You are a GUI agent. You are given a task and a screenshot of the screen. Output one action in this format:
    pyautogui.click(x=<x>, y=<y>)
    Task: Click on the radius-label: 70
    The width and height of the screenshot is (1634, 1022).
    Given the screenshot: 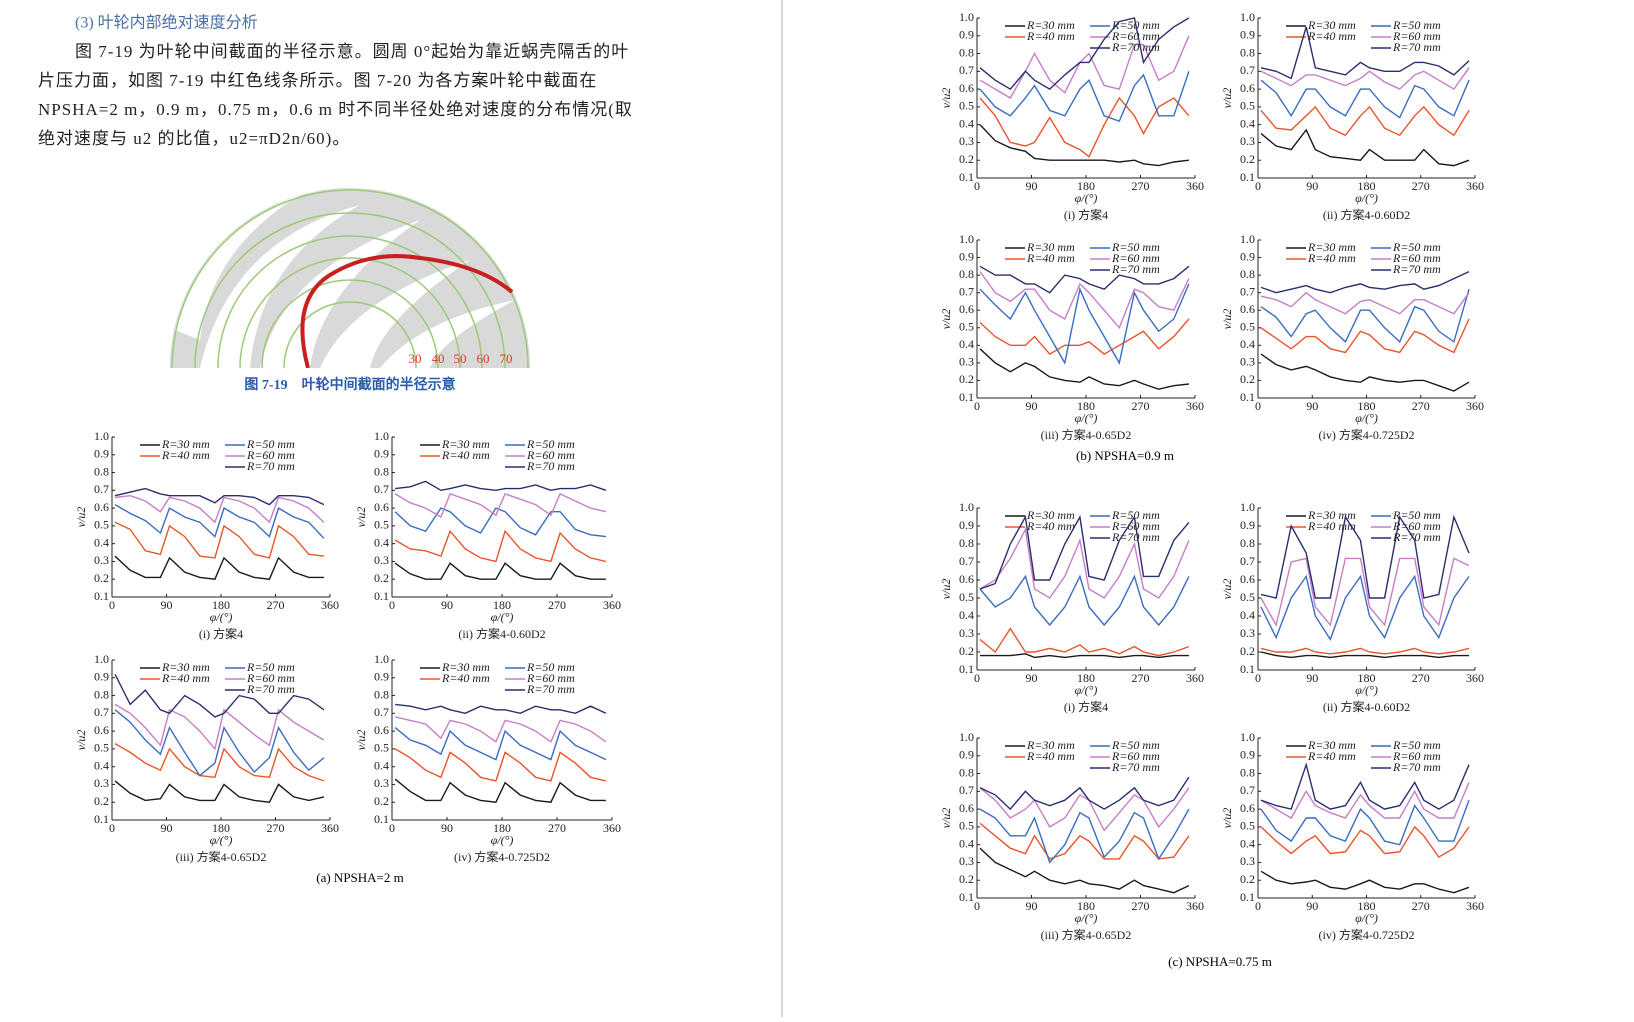 What is the action you would take?
    pyautogui.click(x=506, y=358)
    